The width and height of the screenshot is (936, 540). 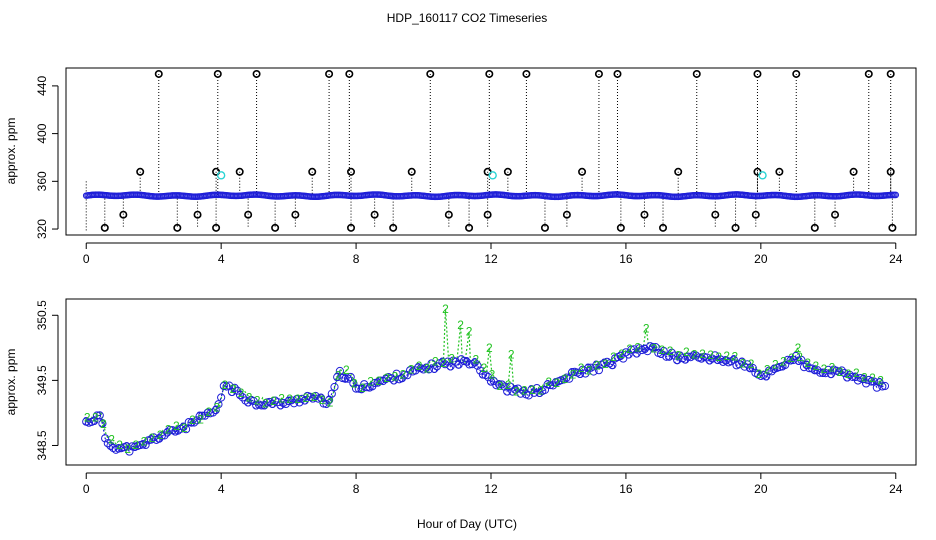 What do you see at coordinates (42, 315) in the screenshot?
I see `y-tick-label: 350.5` at bounding box center [42, 315].